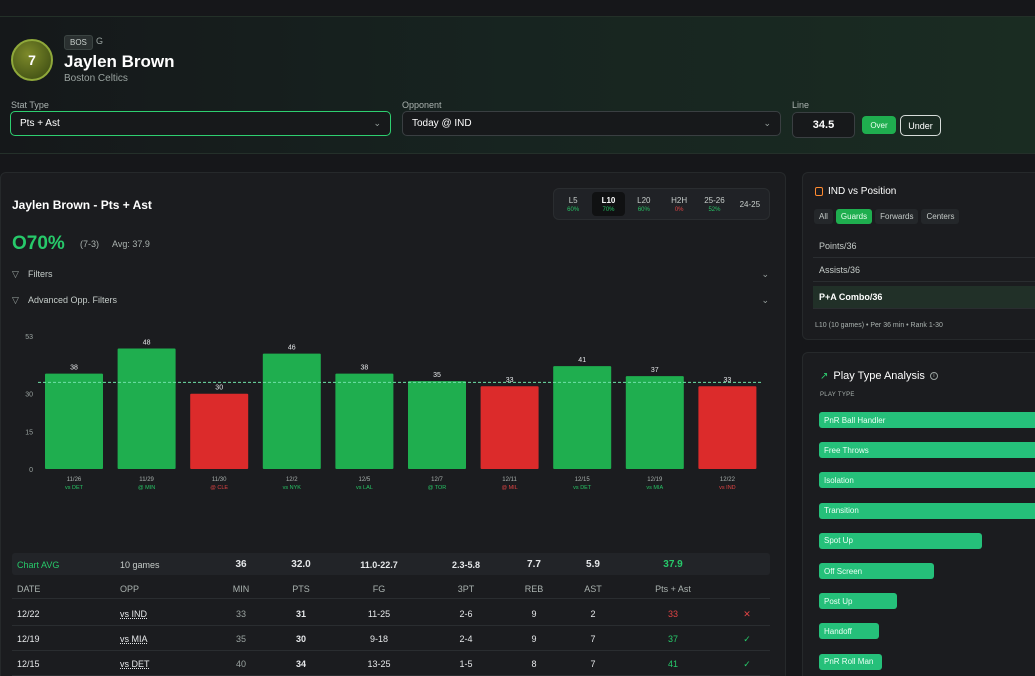 The image size is (1035, 676). I want to click on cell-min: 35, so click(241, 639).